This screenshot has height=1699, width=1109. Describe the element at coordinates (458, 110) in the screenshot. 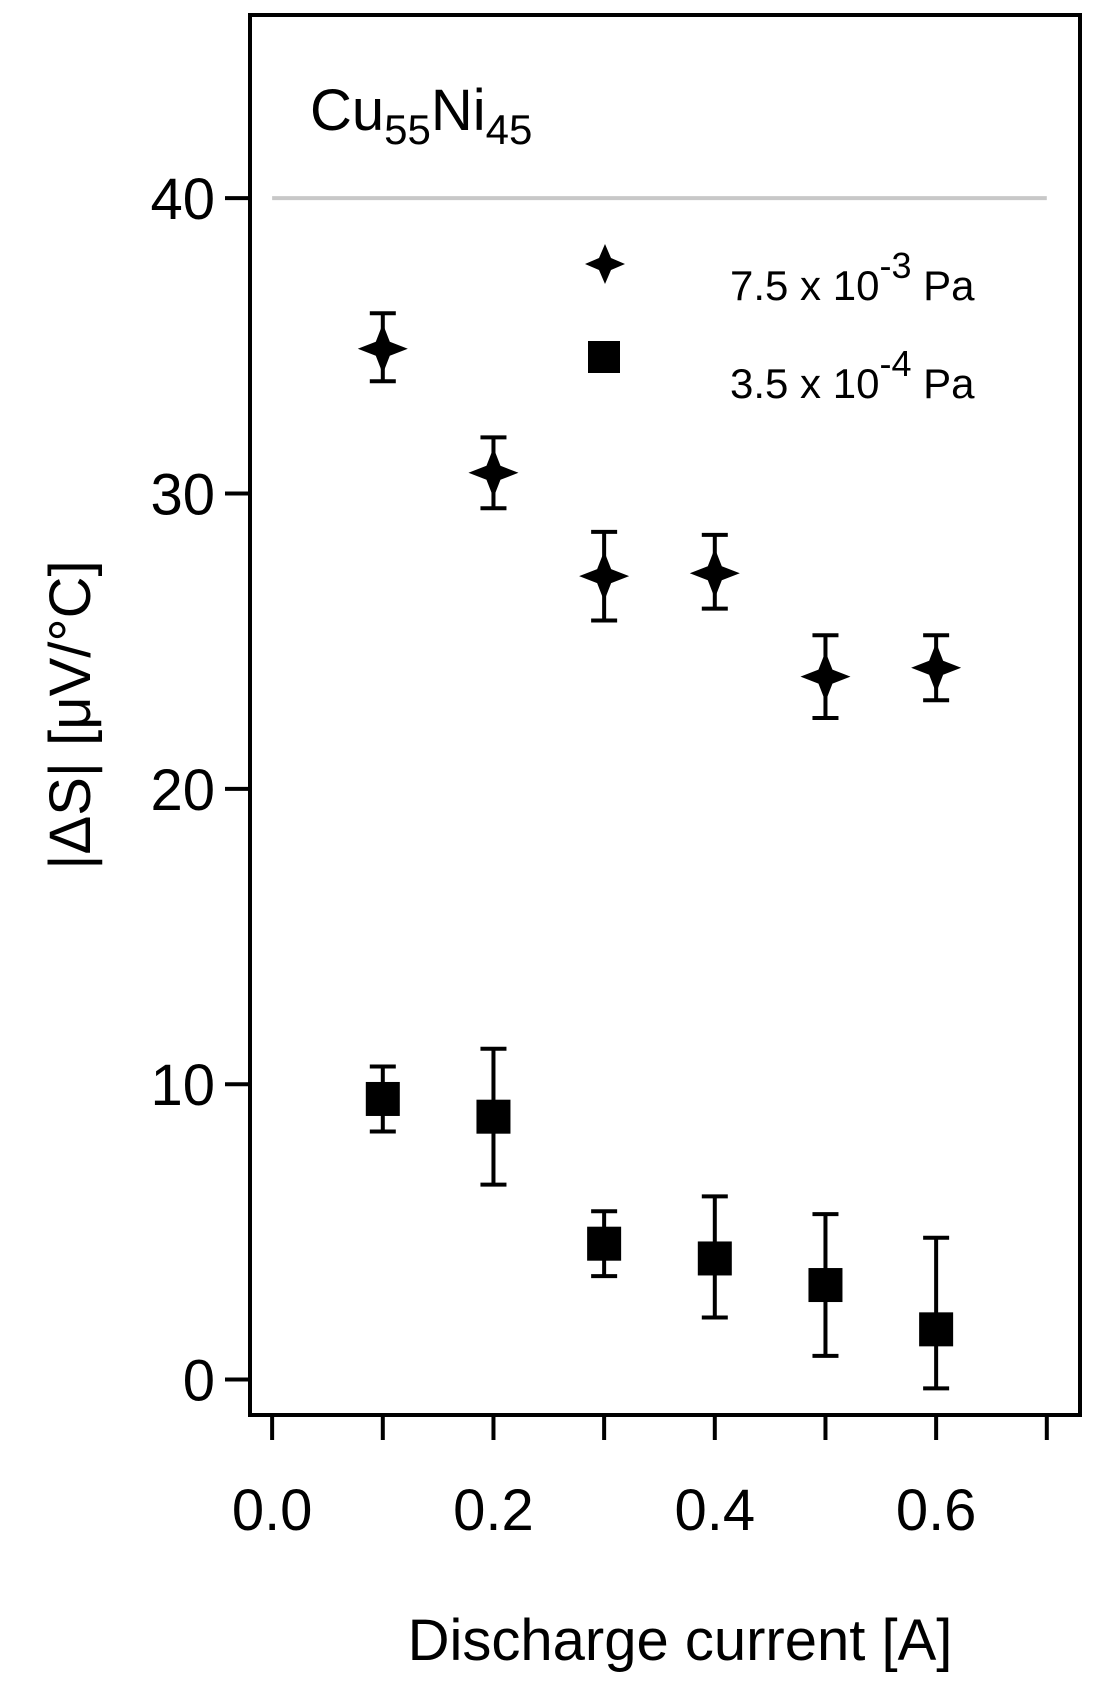

I see `annotation-ni: Ni` at that location.